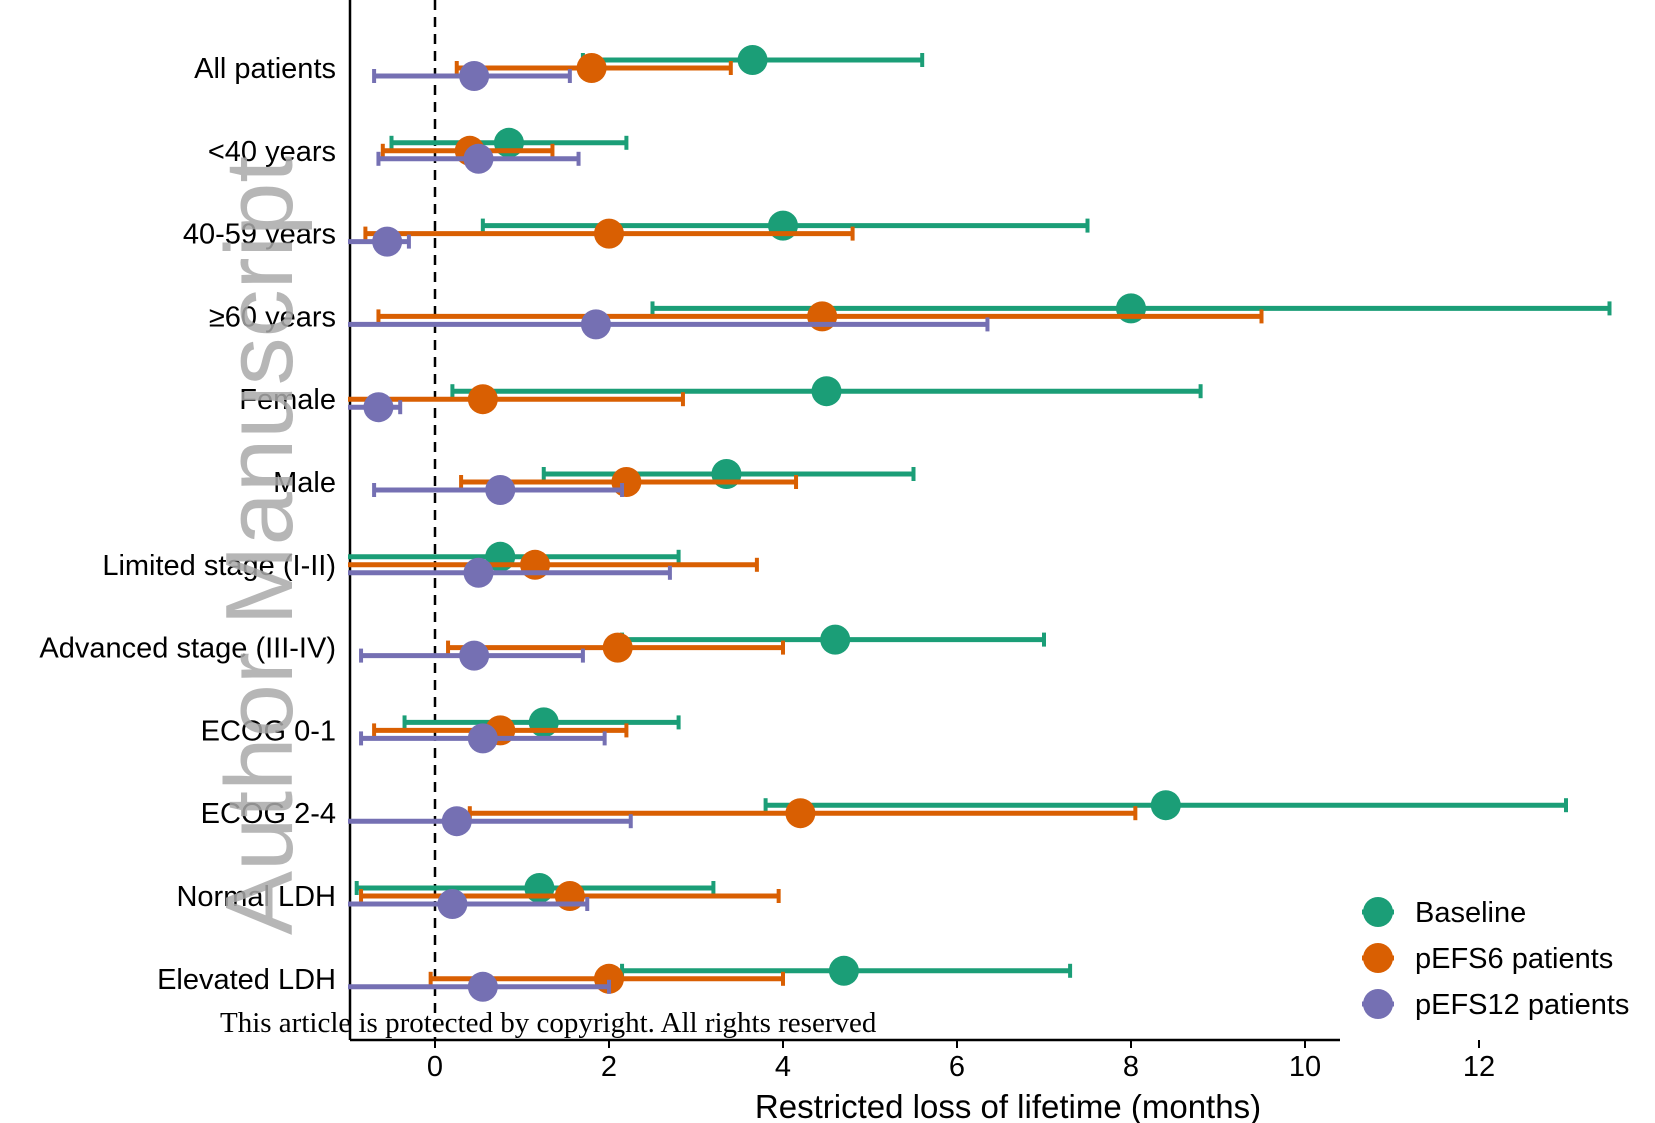 This screenshot has height=1123, width=1655. What do you see at coordinates (268, 731) in the screenshot?
I see `category-label: ECOG 0-1` at bounding box center [268, 731].